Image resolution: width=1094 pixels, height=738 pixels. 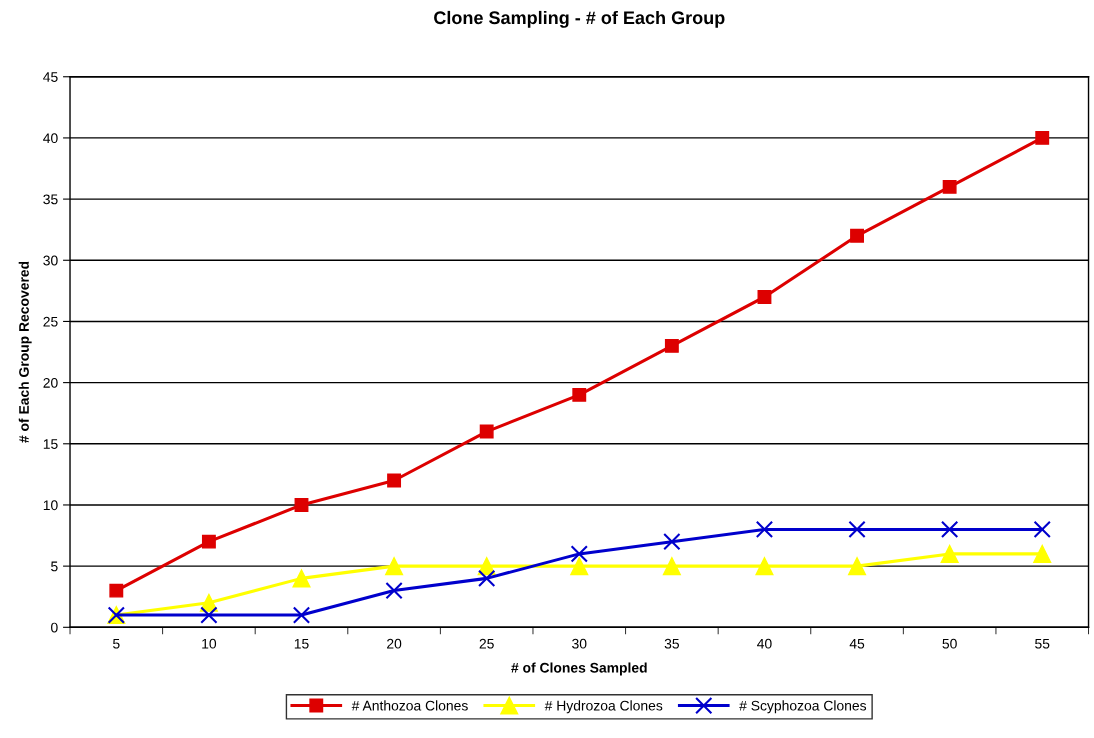 What do you see at coordinates (603, 707) in the screenshot?
I see `legend-label: # Hydrozoa Clones` at bounding box center [603, 707].